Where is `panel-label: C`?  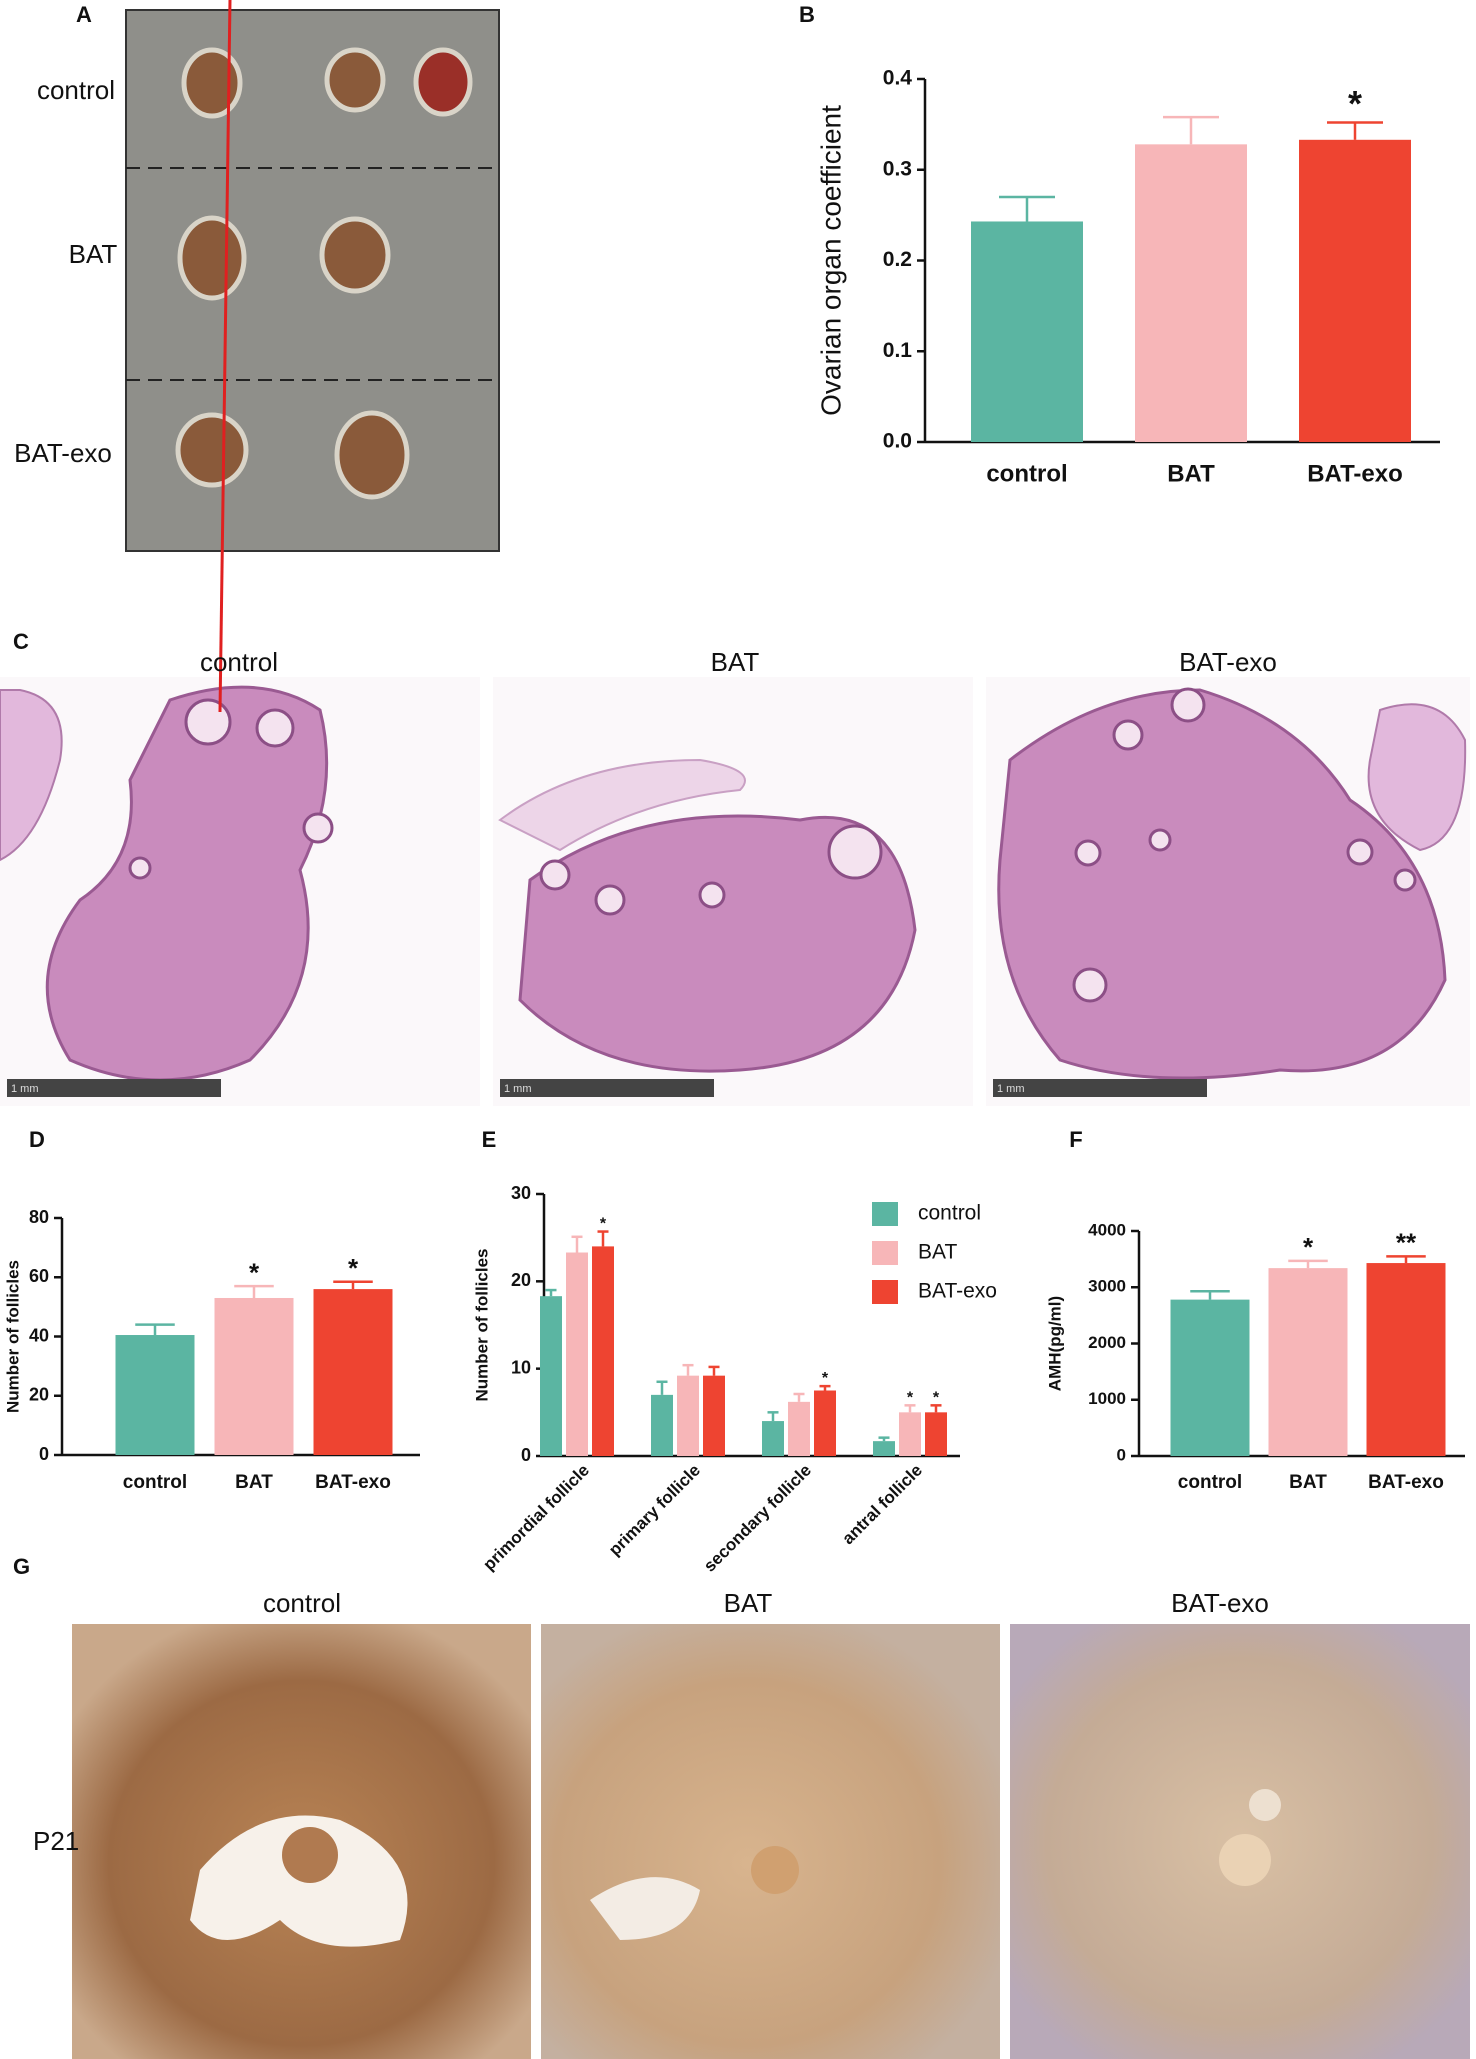
panel-label: C is located at coordinates (21, 641).